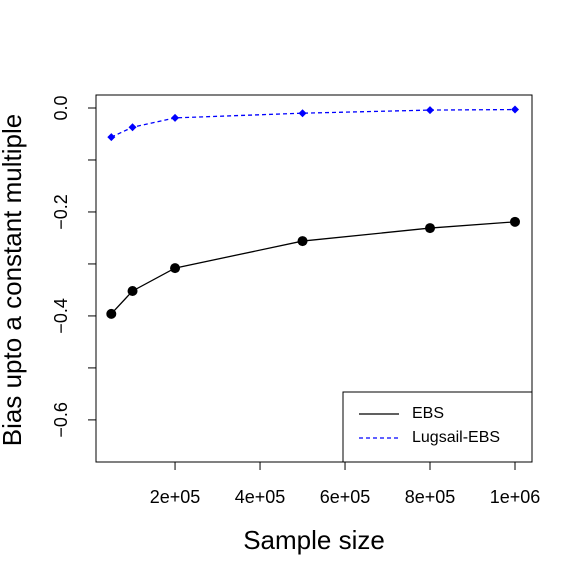  What do you see at coordinates (456, 437) in the screenshot?
I see `legend-label: Lugsail-EBS` at bounding box center [456, 437].